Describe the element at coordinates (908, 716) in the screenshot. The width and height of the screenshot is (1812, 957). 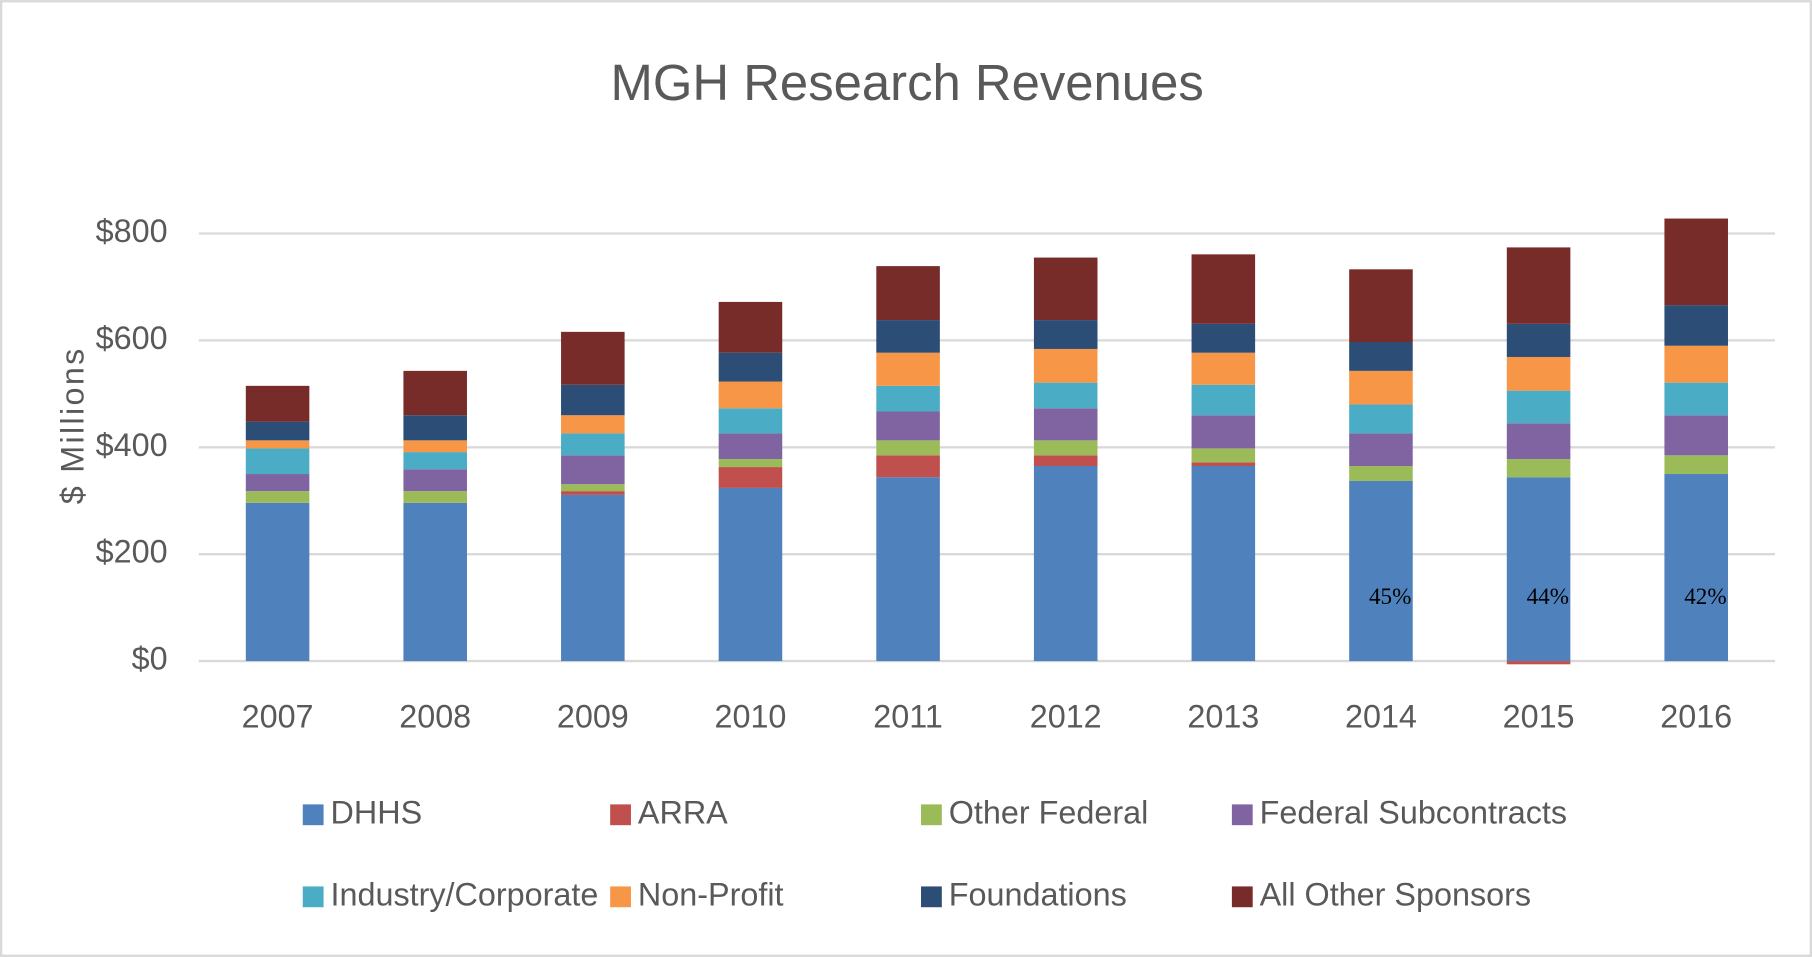
I see `x-tick-label: 2011` at that location.